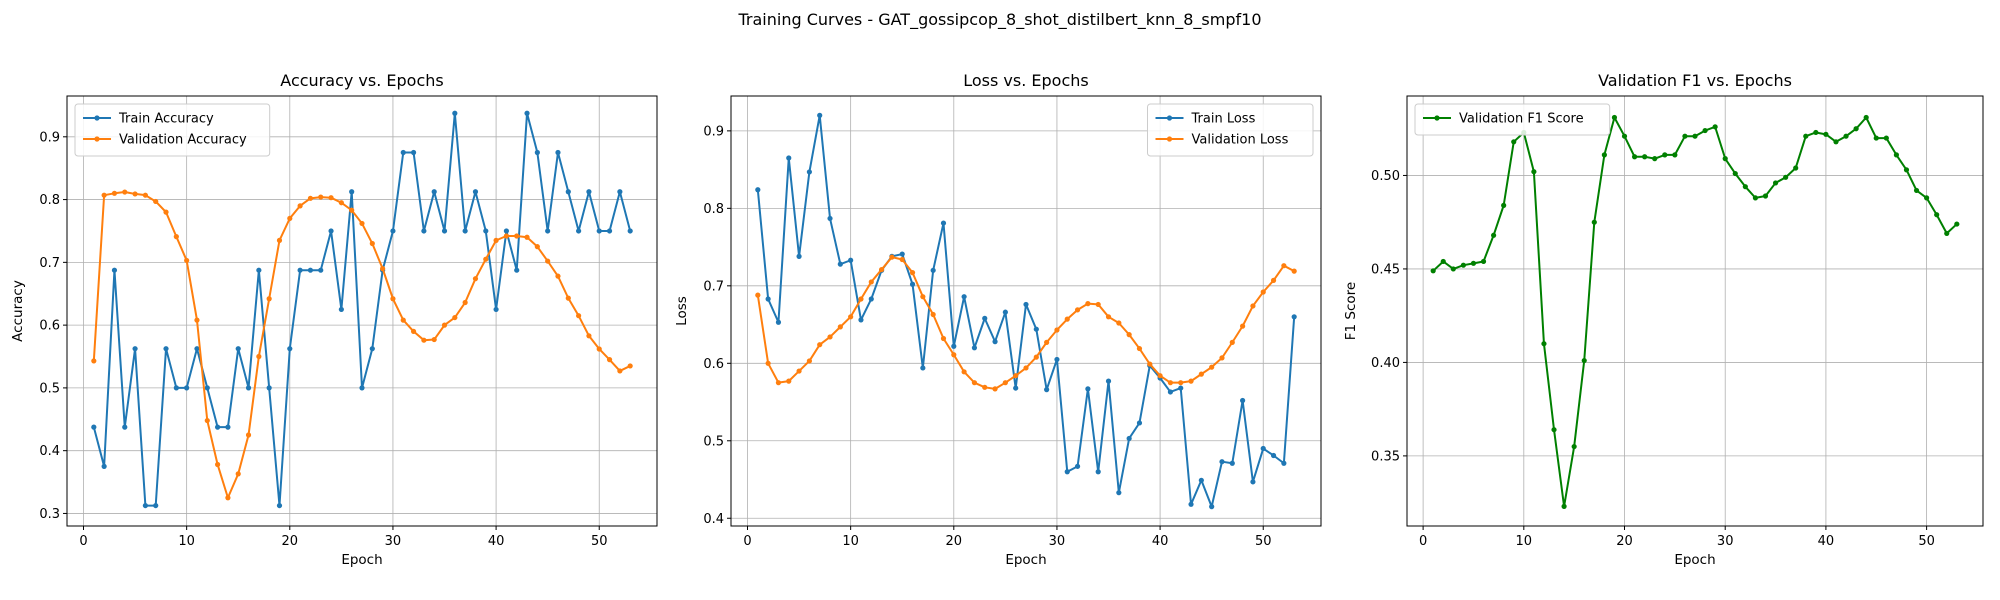  I want to click on y-tick-label: 0.50, so click(1385, 176).